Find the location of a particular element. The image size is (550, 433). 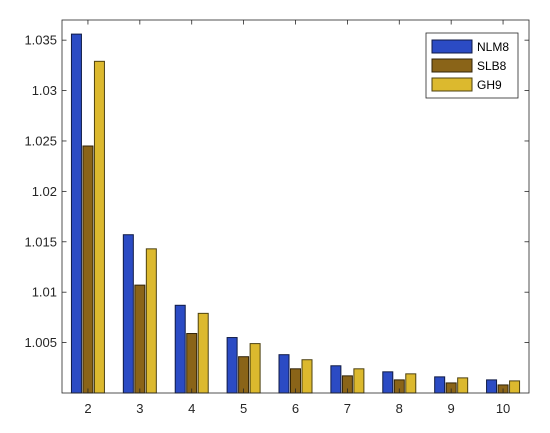

legend-swatch-slb8 is located at coordinates (452, 65).